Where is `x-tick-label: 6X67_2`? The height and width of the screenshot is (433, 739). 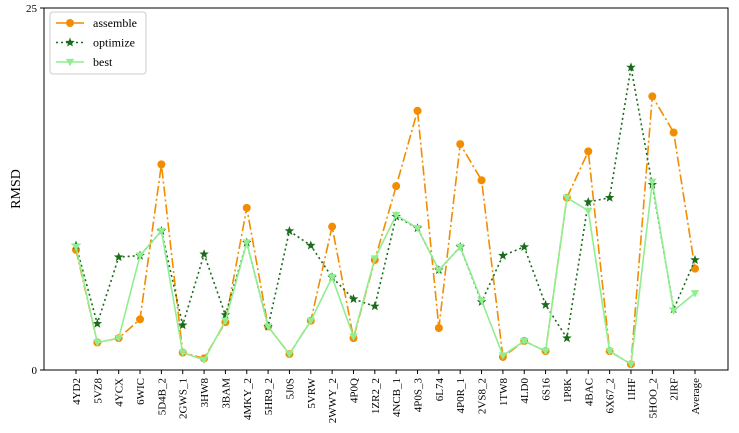
x-tick-label: 6X67_2 is located at coordinates (611, 395).